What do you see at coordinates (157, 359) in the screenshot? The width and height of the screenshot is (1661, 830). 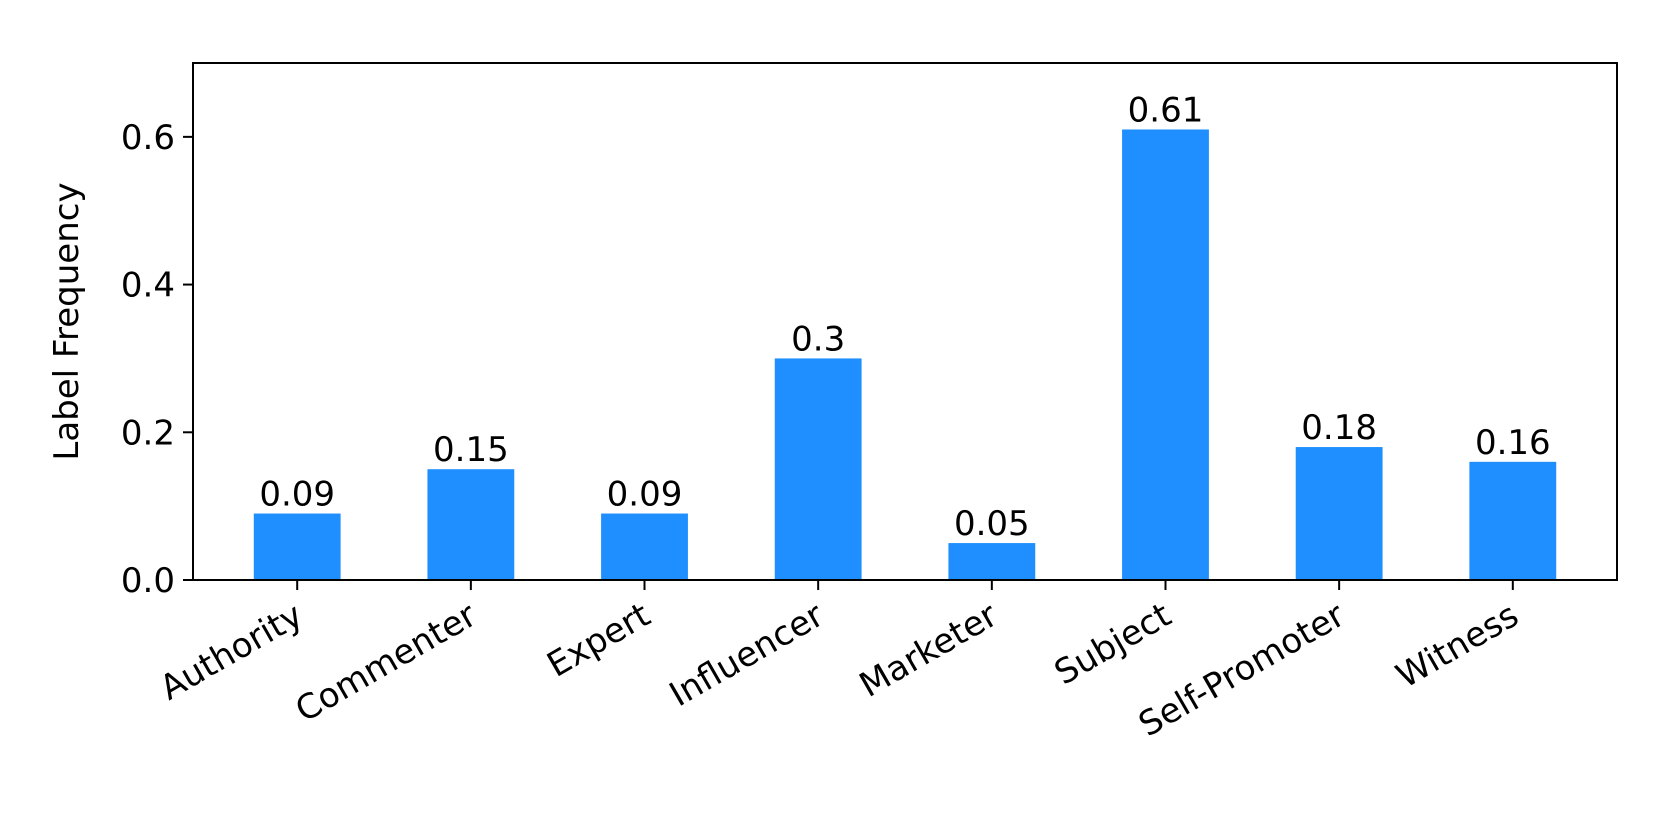 I see `y-axis-ticks: 0.0 0.2 0.4 0.6` at bounding box center [157, 359].